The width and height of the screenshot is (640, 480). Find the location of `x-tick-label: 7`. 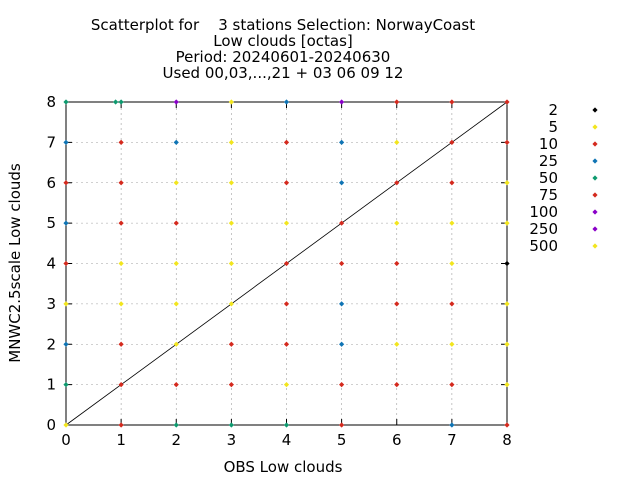

x-tick-label: 7 is located at coordinates (452, 440).